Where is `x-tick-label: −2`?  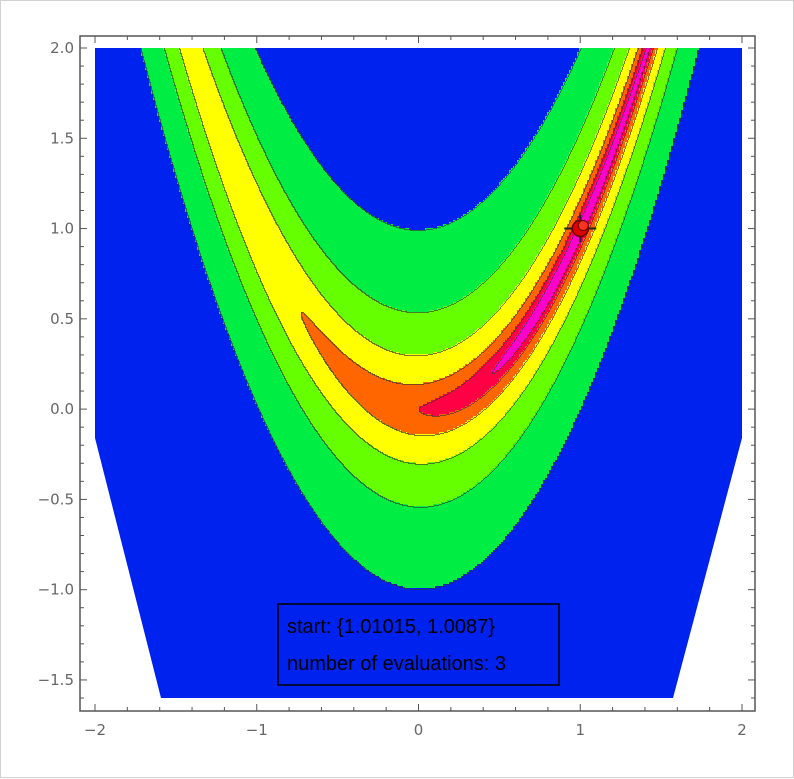
x-tick-label: −2 is located at coordinates (95, 730).